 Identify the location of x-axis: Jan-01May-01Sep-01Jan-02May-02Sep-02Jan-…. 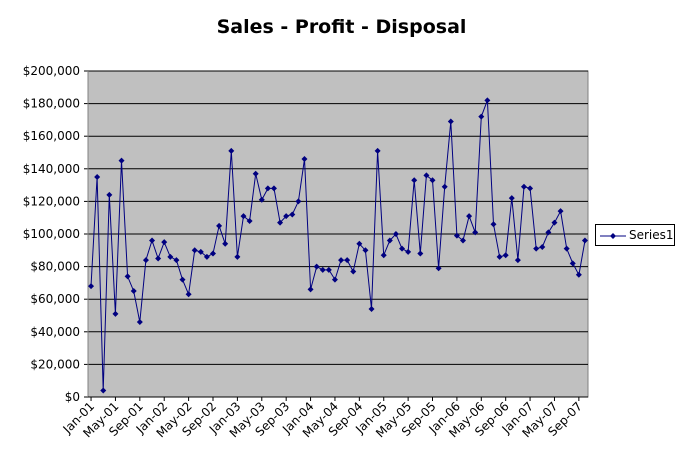
(324, 418).